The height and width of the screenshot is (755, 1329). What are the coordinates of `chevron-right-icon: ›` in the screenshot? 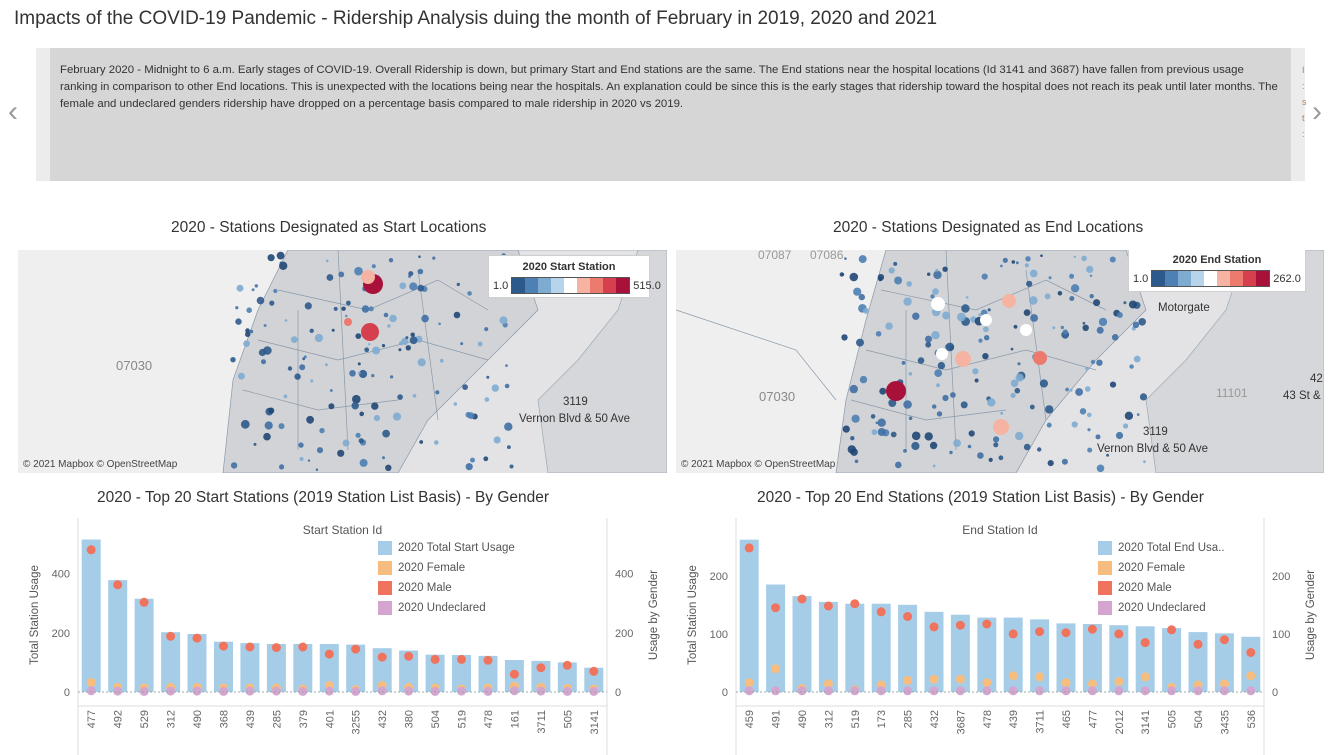 It's located at (1317, 111).